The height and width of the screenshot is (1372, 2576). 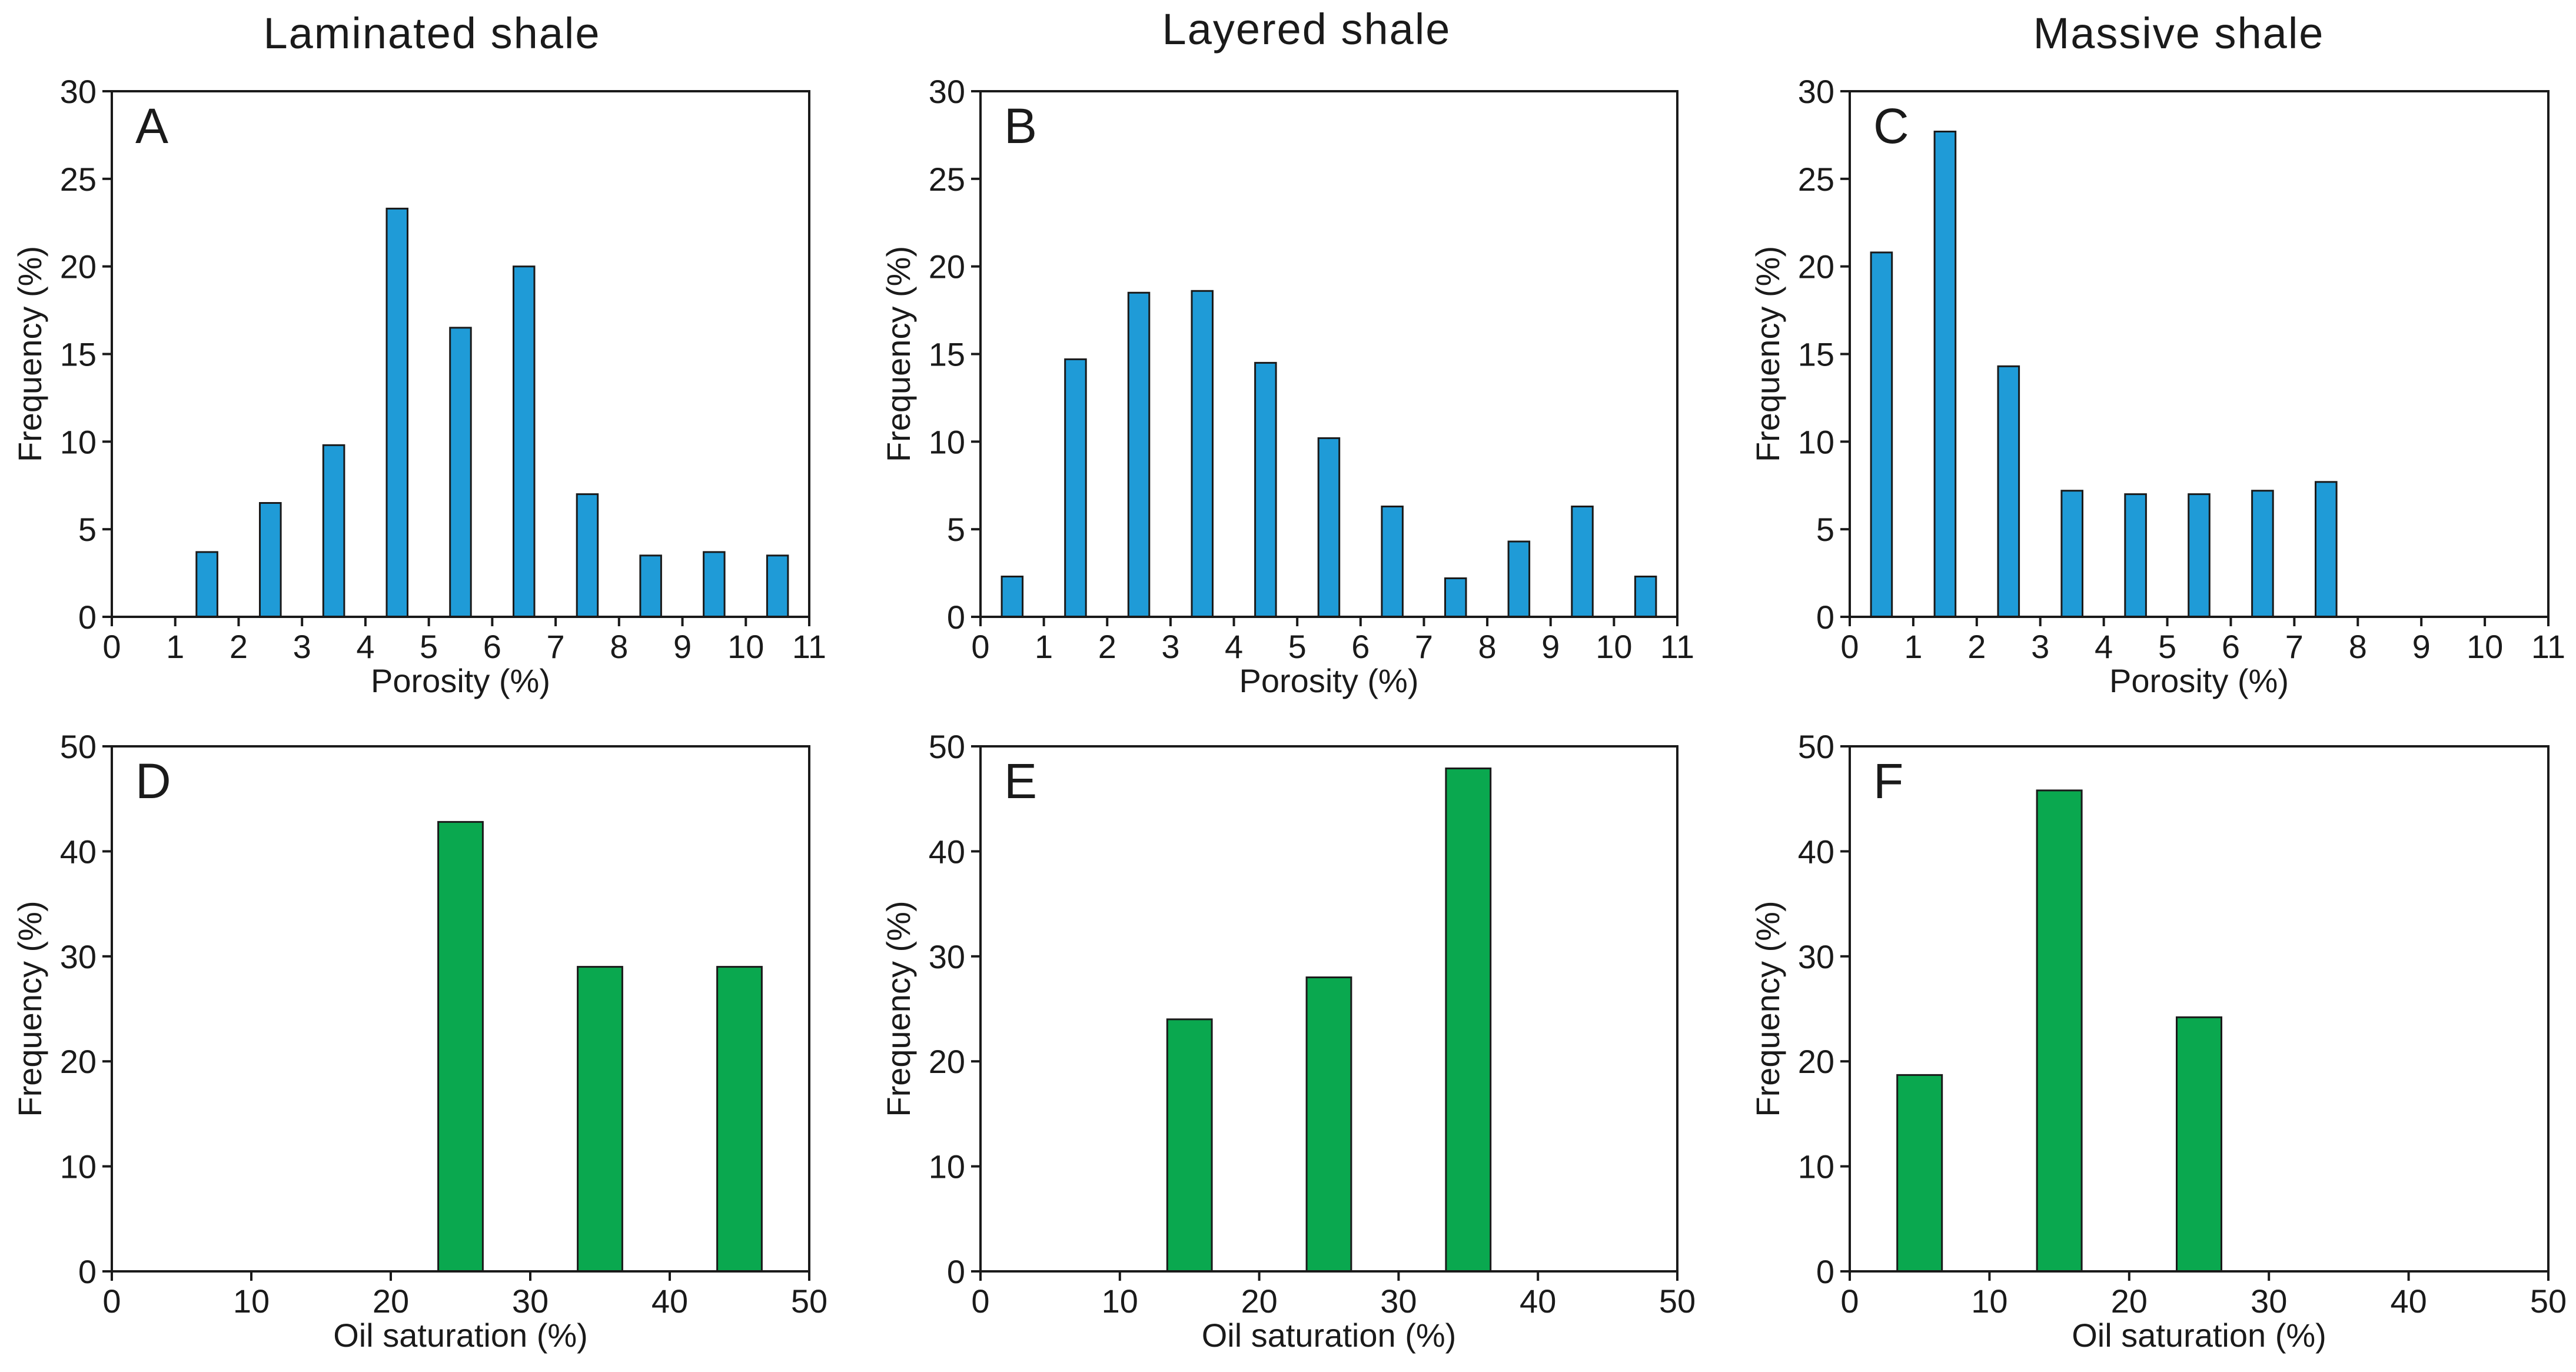 What do you see at coordinates (2358, 646) in the screenshot?
I see `x-tick-label-c: 8` at bounding box center [2358, 646].